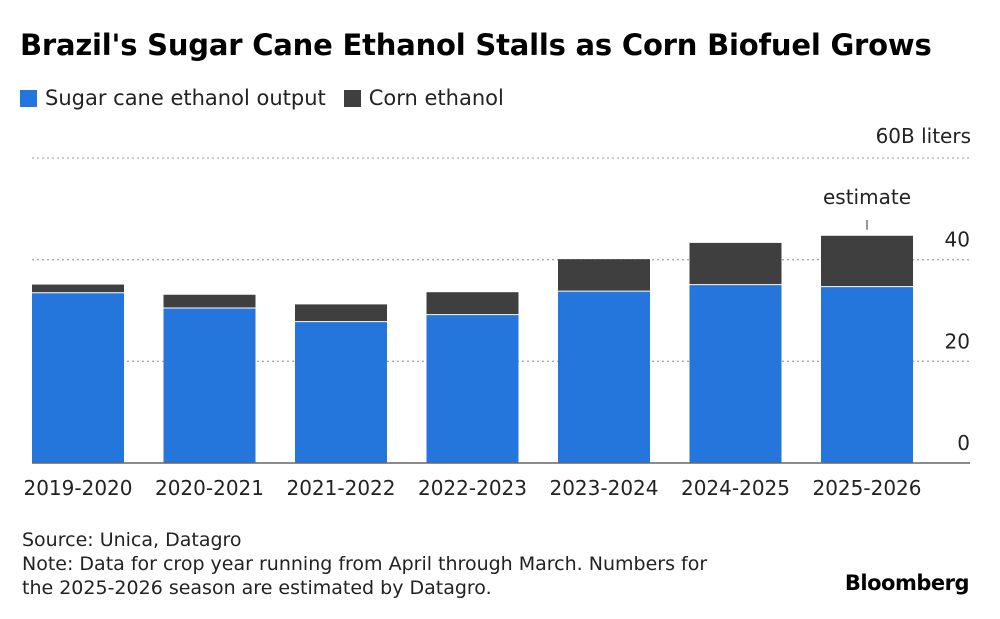  Describe the element at coordinates (28, 98) in the screenshot. I see `legend-swatch-sugar-cane` at that location.